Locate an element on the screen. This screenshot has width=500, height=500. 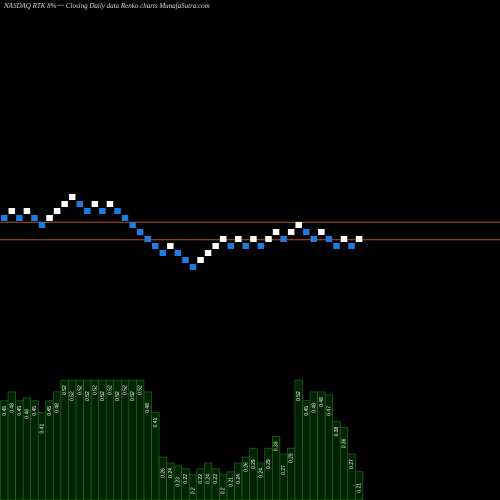
volume-label: 0.38 is located at coordinates (337, 431).